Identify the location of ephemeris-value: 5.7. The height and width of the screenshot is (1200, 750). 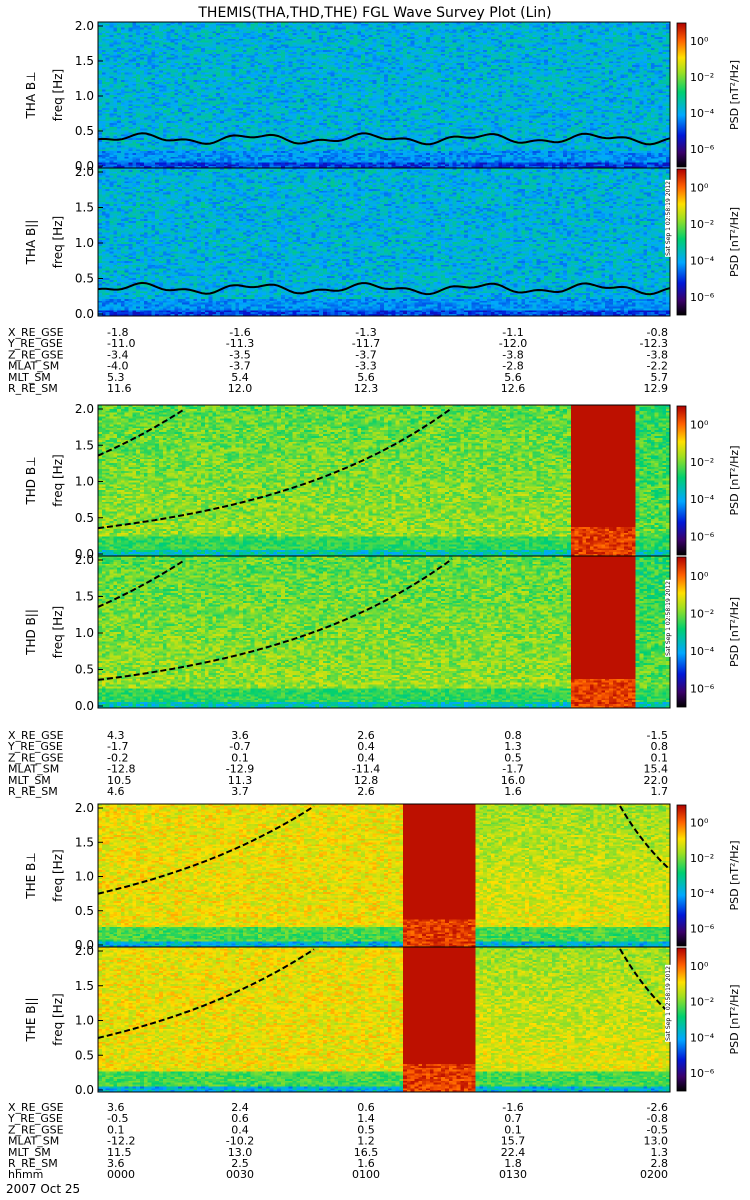
(660, 377).